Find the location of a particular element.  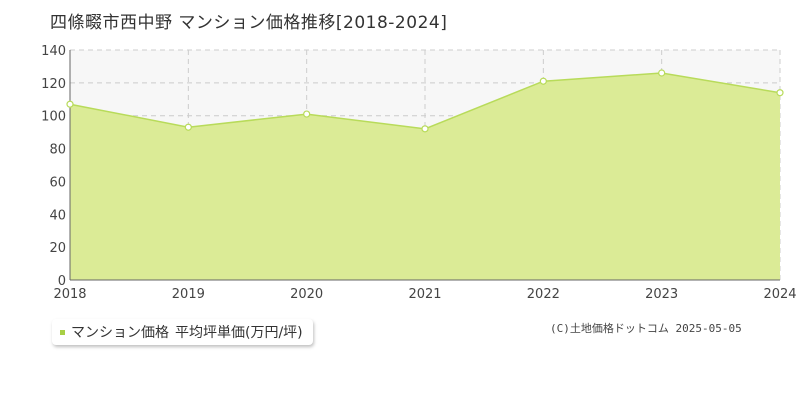

y-tick-label: 80 is located at coordinates (57, 150).